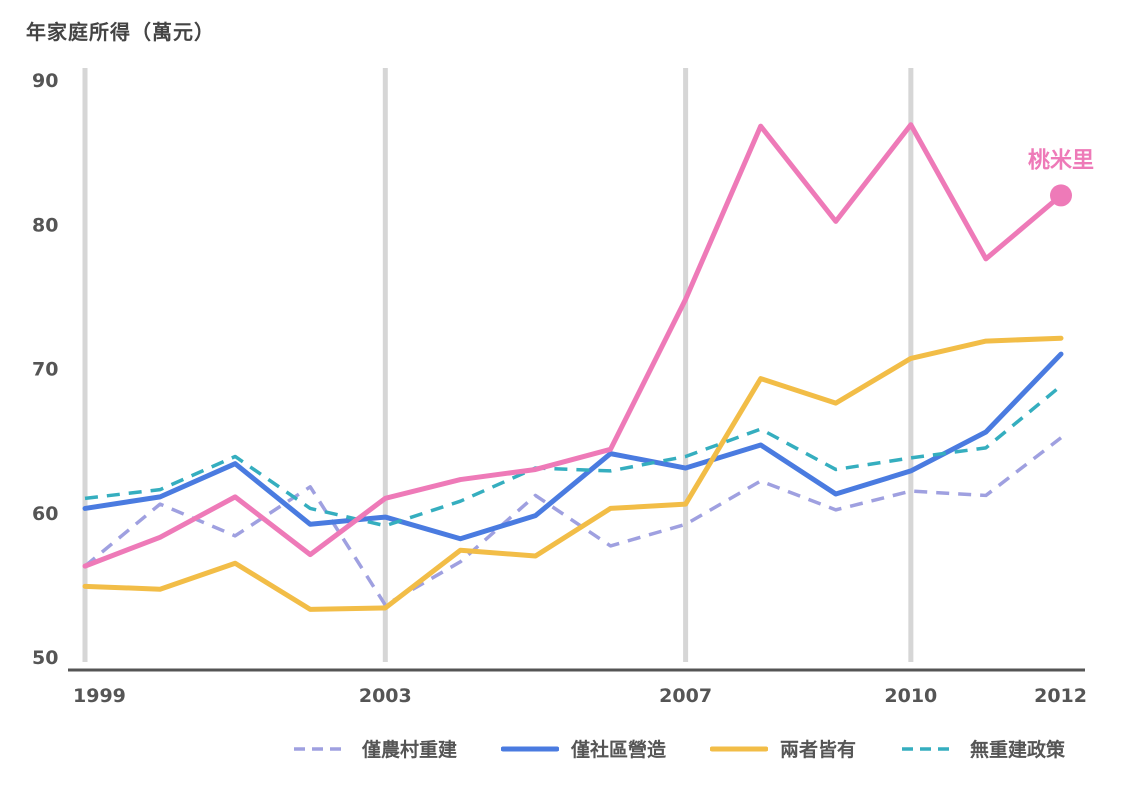  I want to click on legend-label-0: 僅農村重建, so click(410, 750).